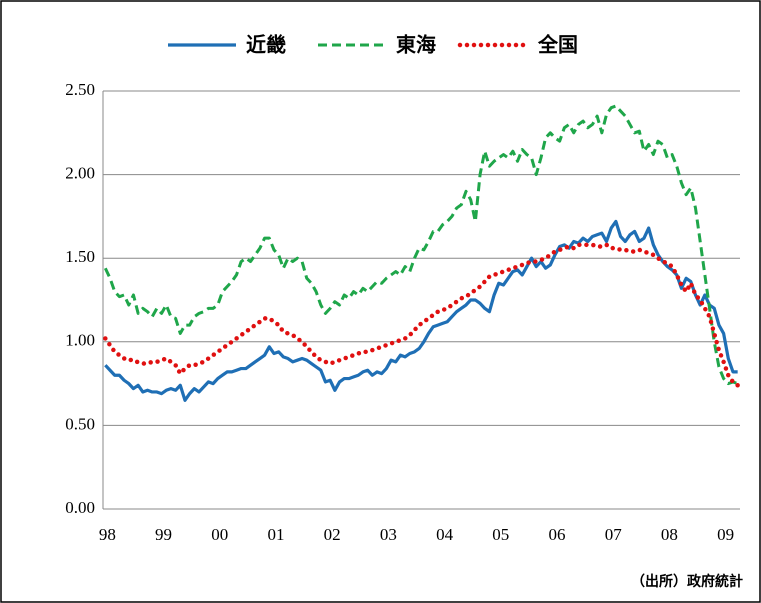  What do you see at coordinates (80, 423) in the screenshot?
I see `y-tick-label: 0.50` at bounding box center [80, 423].